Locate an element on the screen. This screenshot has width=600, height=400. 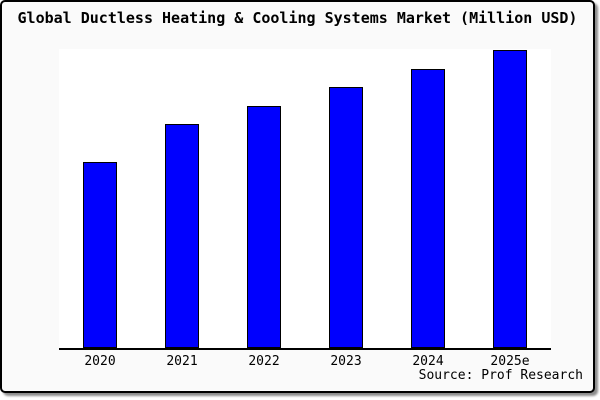
bar-2025e is located at coordinates (510, 199).